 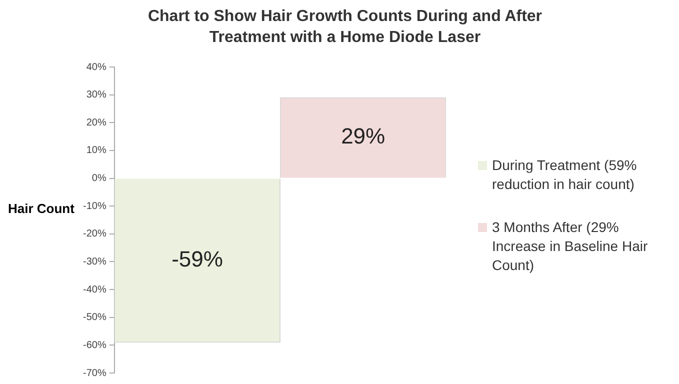 What do you see at coordinates (94, 262) in the screenshot?
I see `y-tick-label: -30%` at bounding box center [94, 262].